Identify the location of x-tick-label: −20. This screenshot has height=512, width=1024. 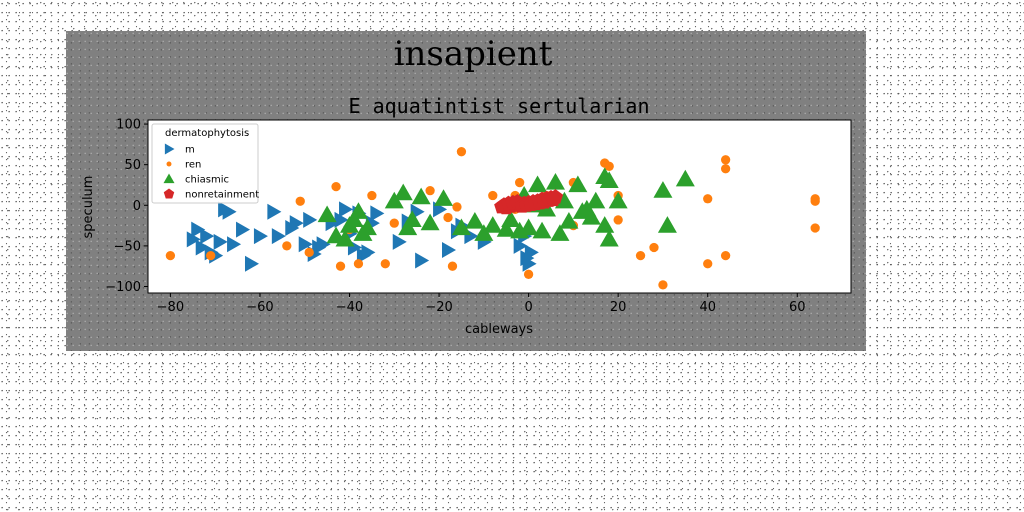
(438, 307).